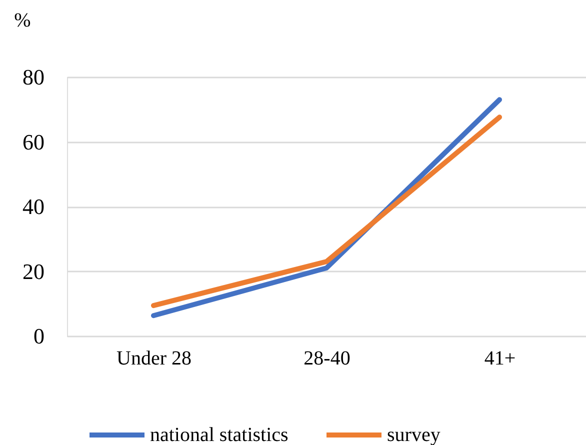 Image resolution: width=586 pixels, height=445 pixels. What do you see at coordinates (327, 359) in the screenshot?
I see `x-tick-label: 28-40` at bounding box center [327, 359].